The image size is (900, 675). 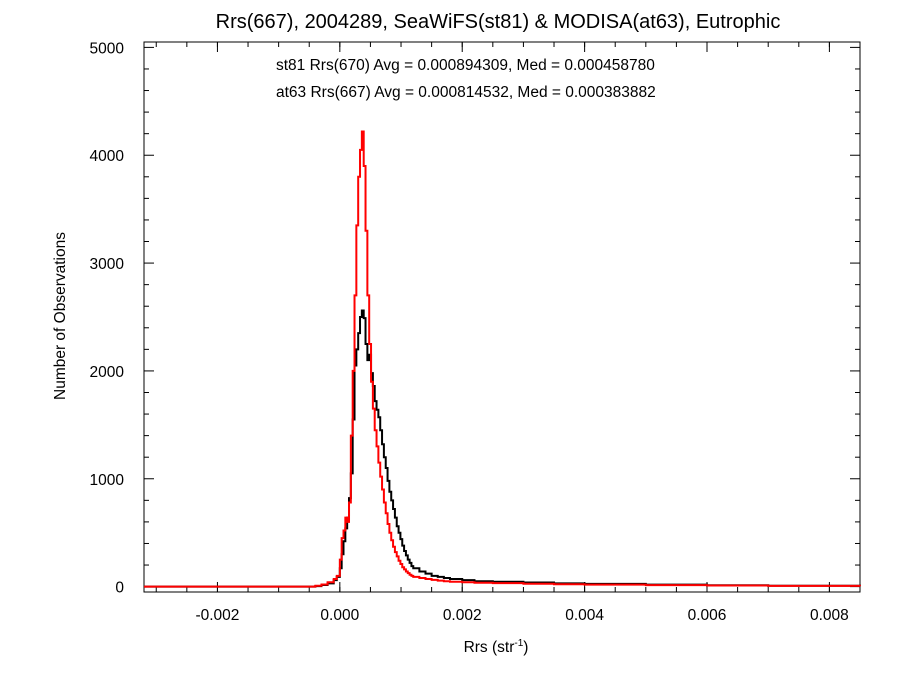 I want to click on x-axis-label: Rrs (str-1), so click(x=496, y=647).